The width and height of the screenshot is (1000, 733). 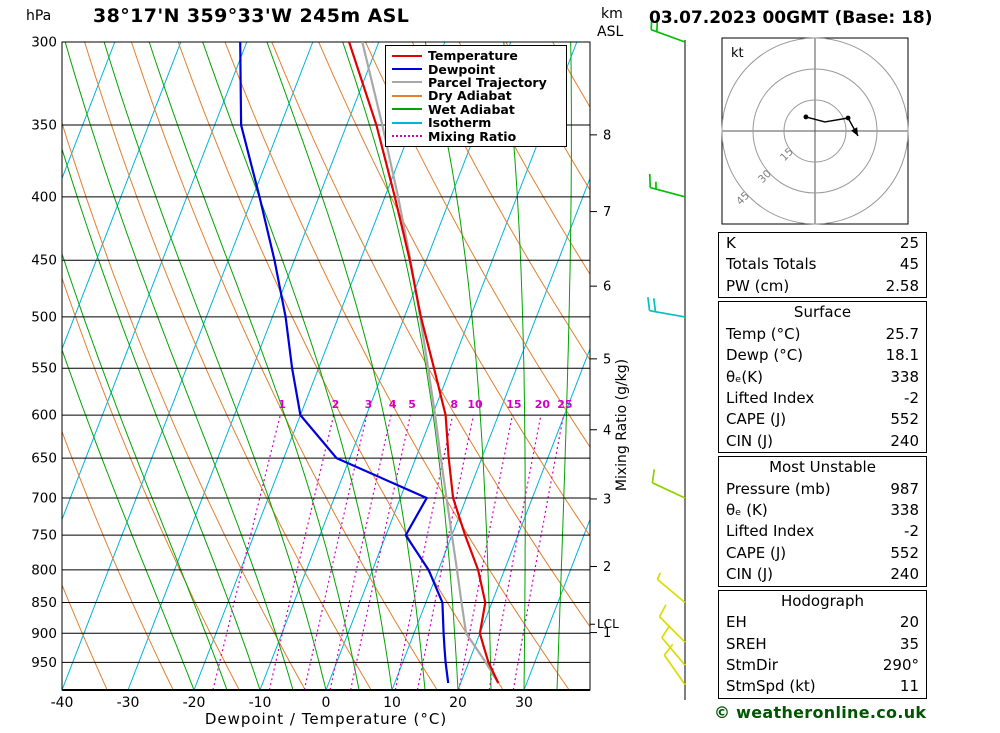 What do you see at coordinates (607, 212) in the screenshot?
I see `km-tick-label: 7` at bounding box center [607, 212].